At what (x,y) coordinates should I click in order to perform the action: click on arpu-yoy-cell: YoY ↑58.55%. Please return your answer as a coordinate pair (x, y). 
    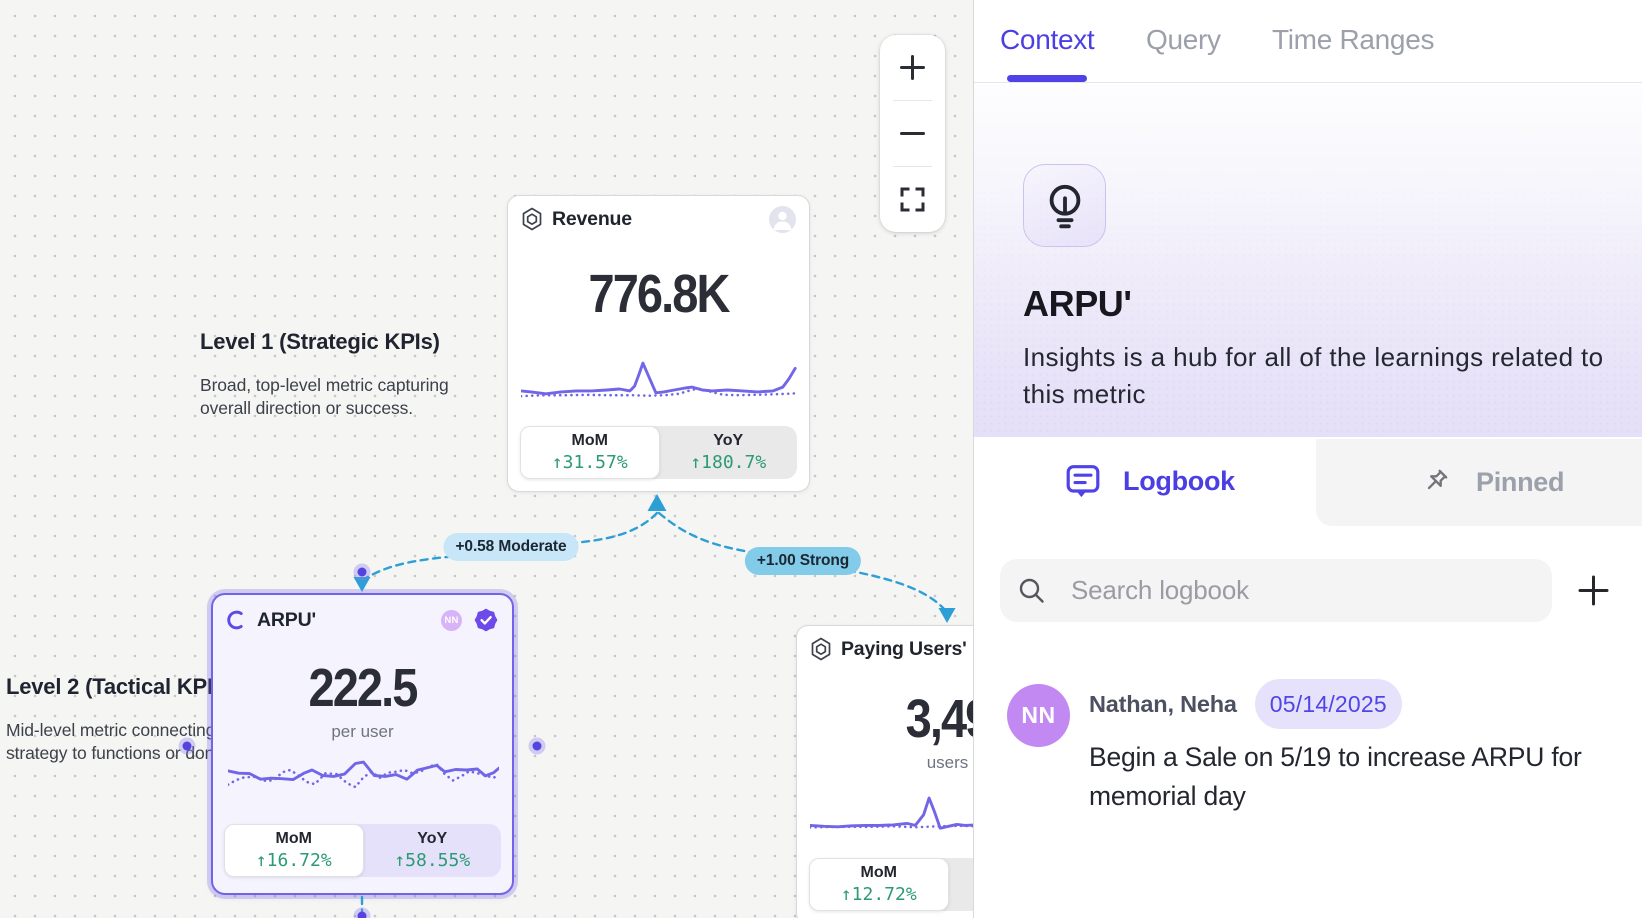
    Looking at the image, I should click on (433, 850).